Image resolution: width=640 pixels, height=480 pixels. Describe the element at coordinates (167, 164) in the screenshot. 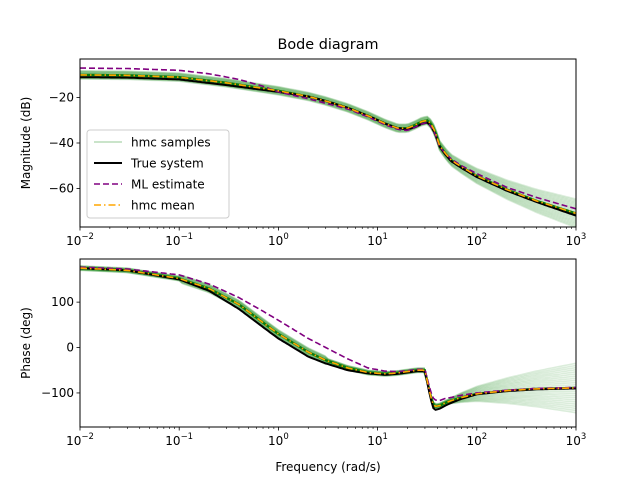

I see `legend-label: True system` at that location.